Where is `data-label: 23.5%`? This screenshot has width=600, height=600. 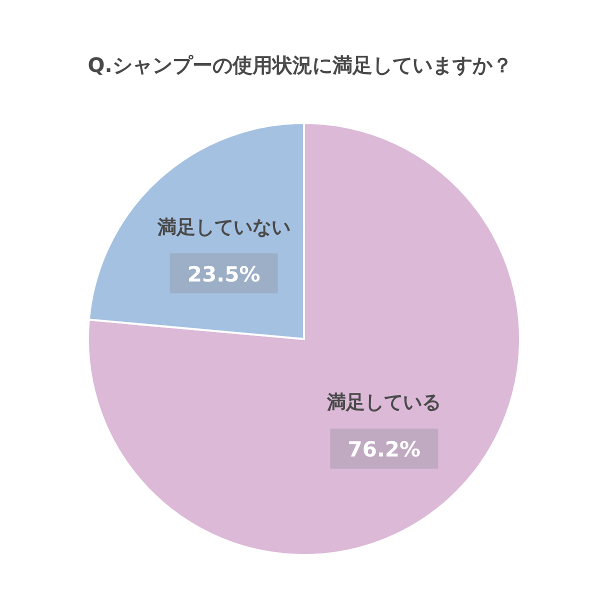
data-label: 23.5% is located at coordinates (223, 274).